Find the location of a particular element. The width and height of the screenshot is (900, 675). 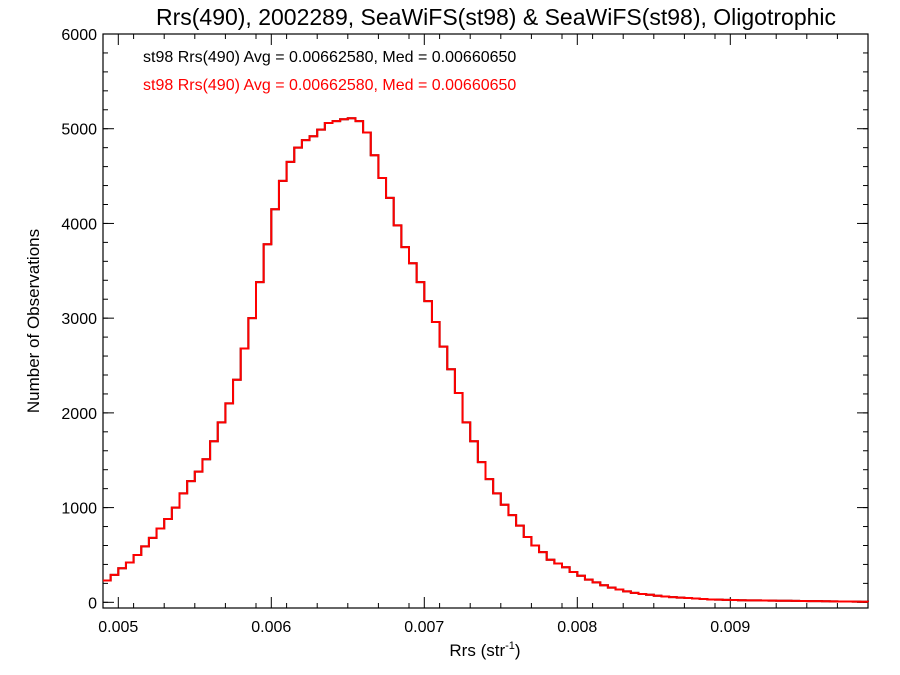

x-tick-label: 0.007 is located at coordinates (424, 627).